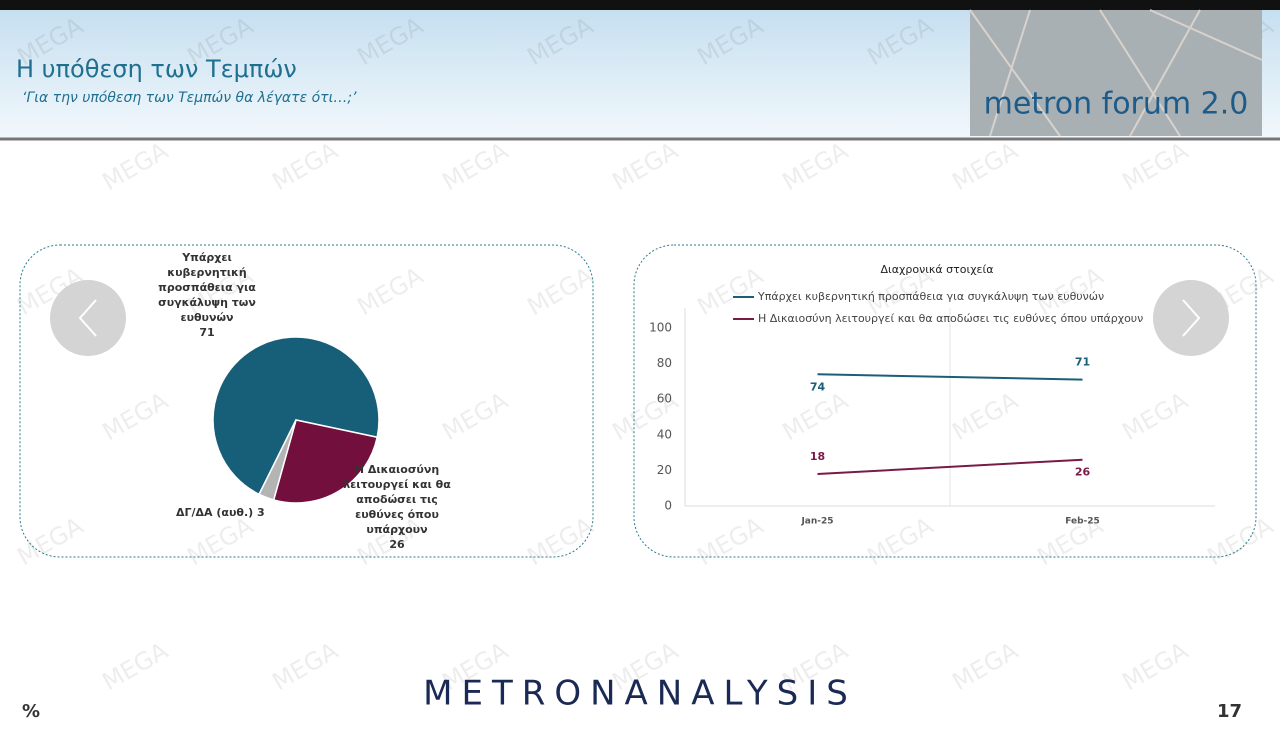 This screenshot has width=1280, height=730. What do you see at coordinates (664, 399) in the screenshot?
I see `y-tick-label: 60` at bounding box center [664, 399].